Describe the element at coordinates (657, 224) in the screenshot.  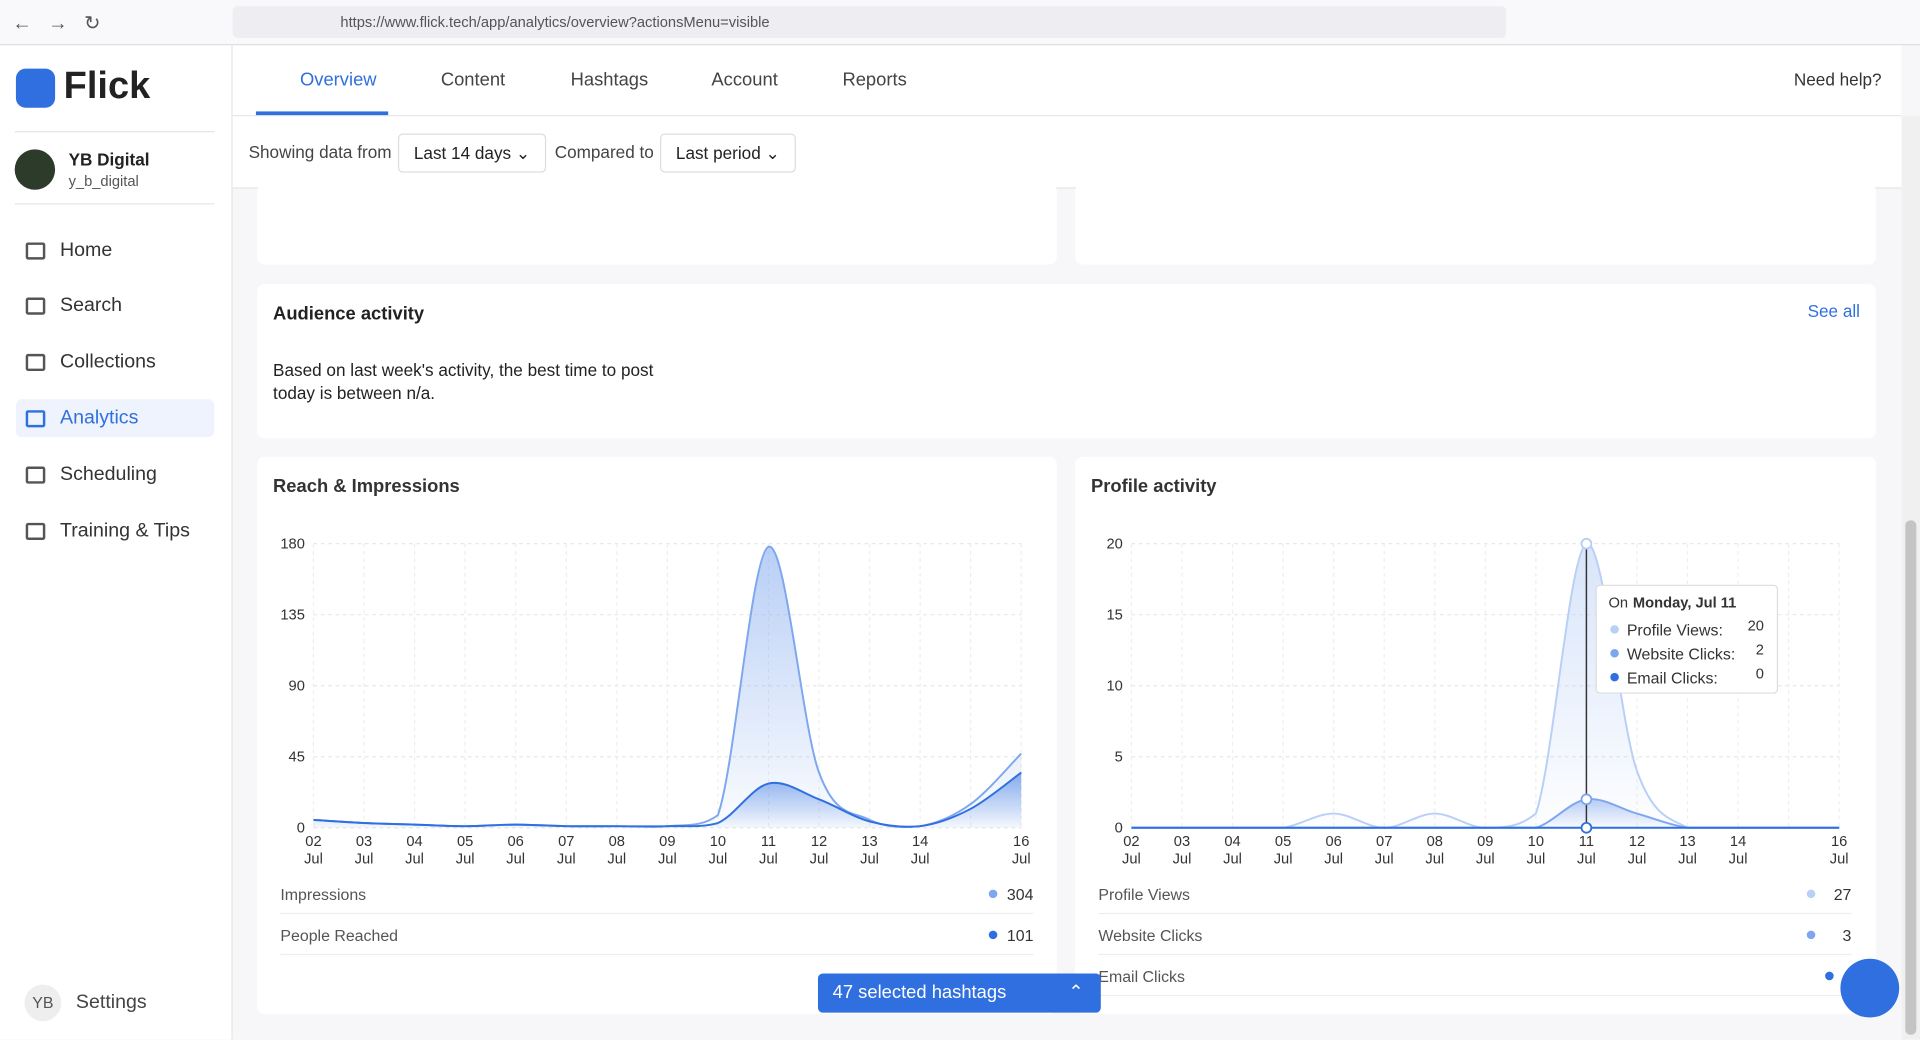
I see `card` at that location.